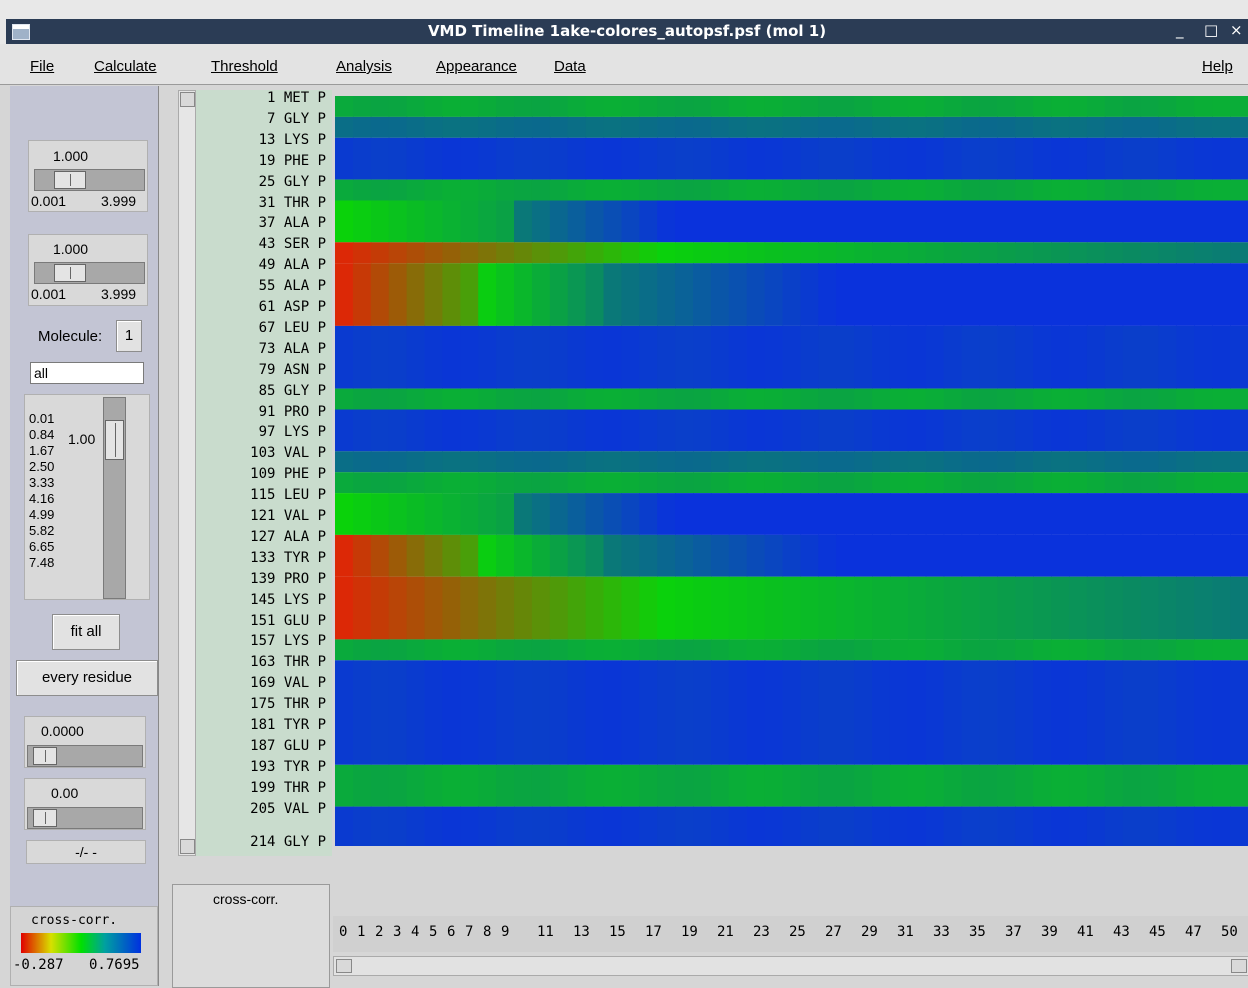 This screenshot has width=1248, height=988. What do you see at coordinates (125, 66) in the screenshot?
I see `menu-calculate: Calculate` at bounding box center [125, 66].